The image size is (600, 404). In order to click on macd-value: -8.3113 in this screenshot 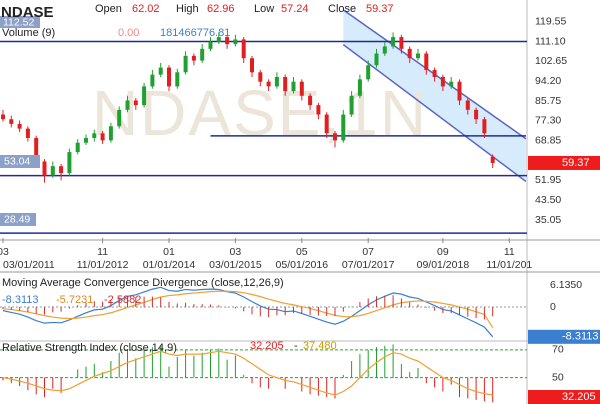, I will do `click(20, 300)`.